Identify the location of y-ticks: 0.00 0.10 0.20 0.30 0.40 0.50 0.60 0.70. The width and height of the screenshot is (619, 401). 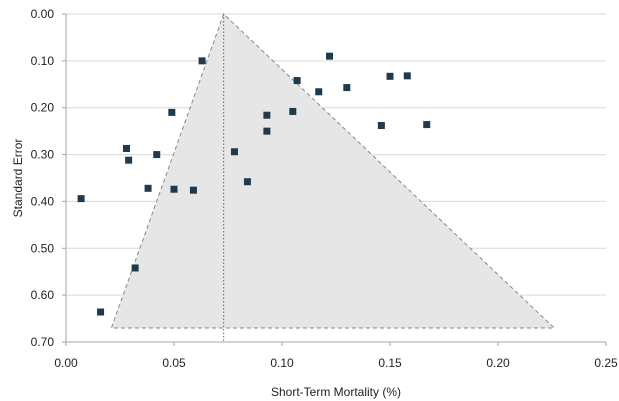
(48, 178).